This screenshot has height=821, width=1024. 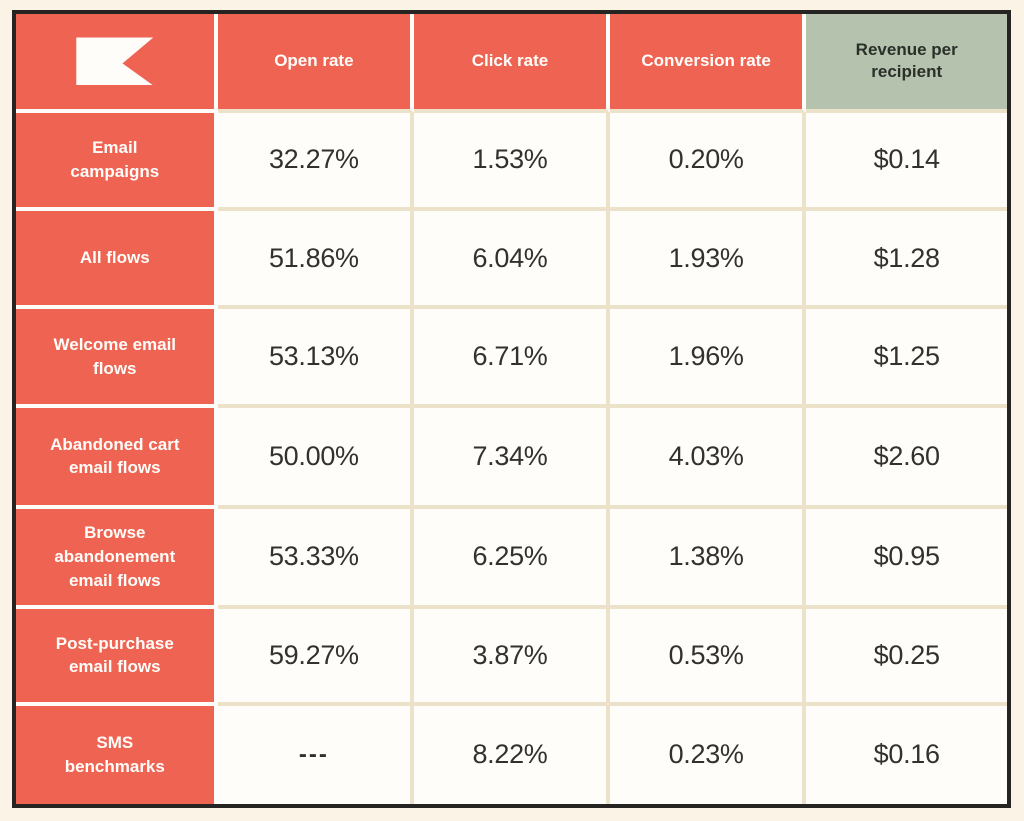 What do you see at coordinates (316, 657) in the screenshot?
I see `data-cell: 59.27%` at bounding box center [316, 657].